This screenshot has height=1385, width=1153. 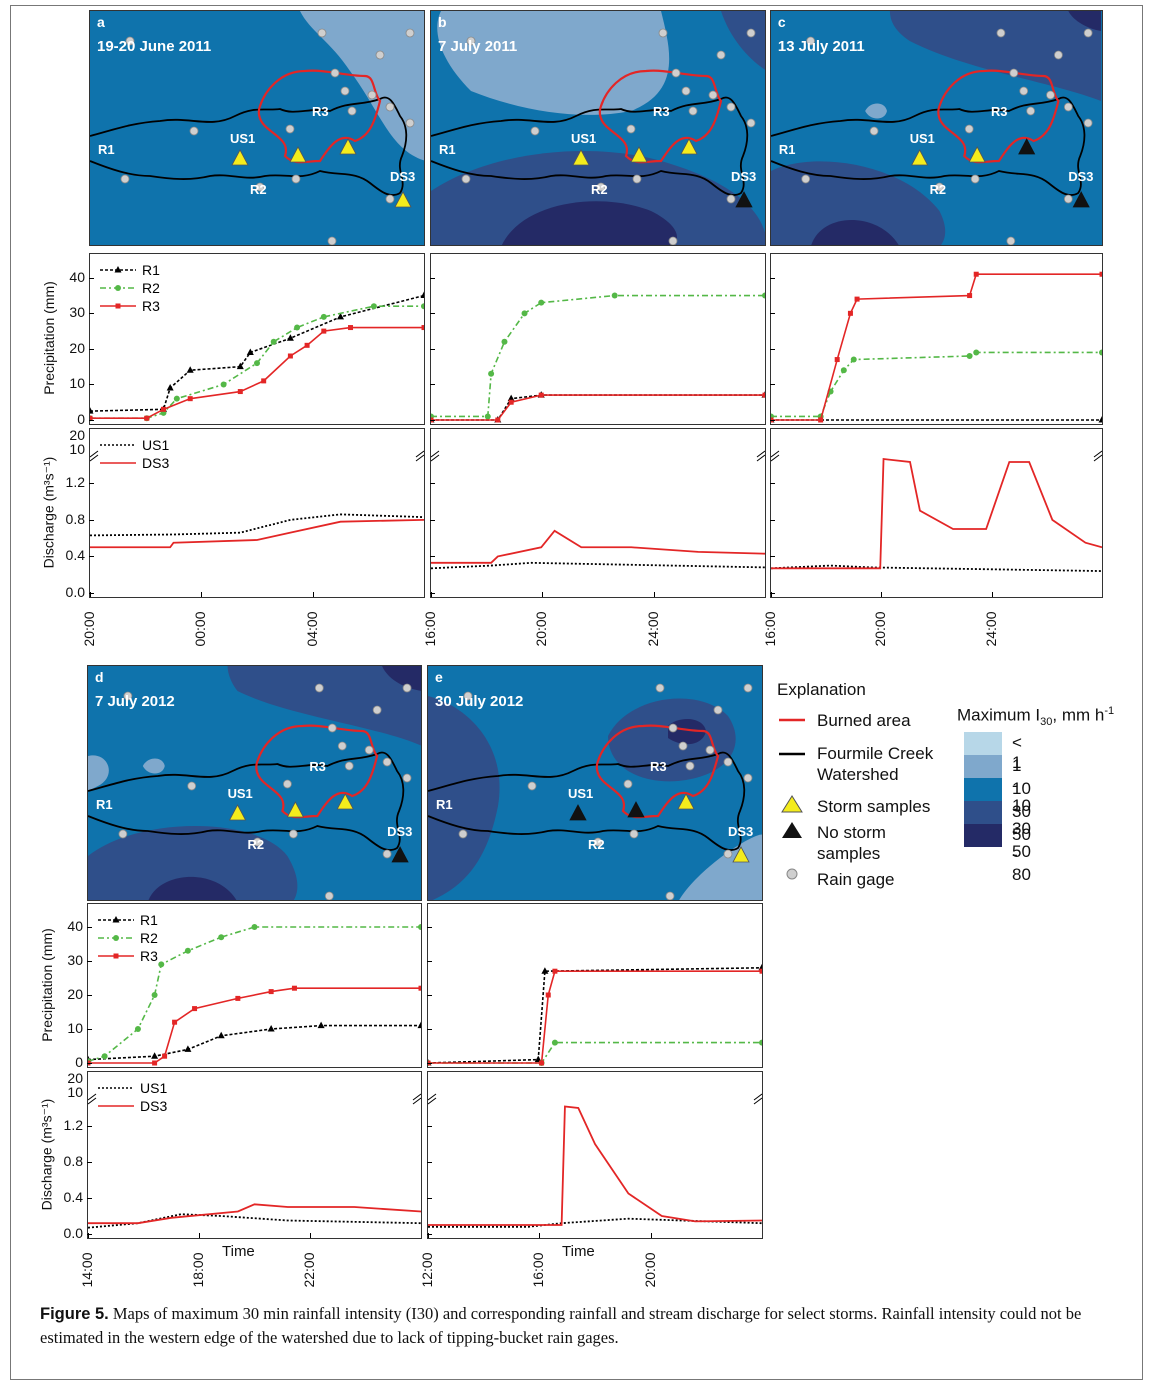 I want to click on y-tick-label: 20, so click(x=77, y=347).